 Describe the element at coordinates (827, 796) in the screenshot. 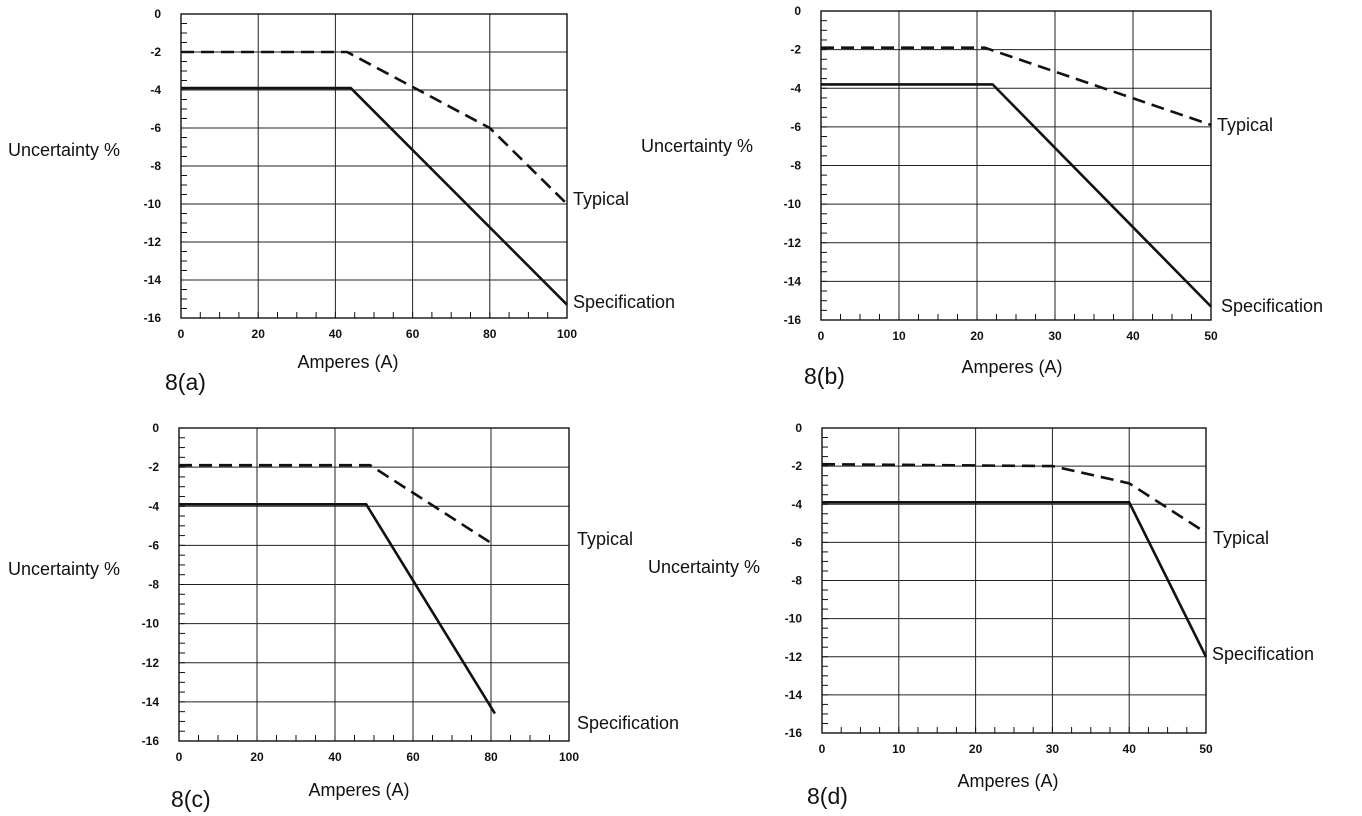

I see `panel-label: 8(d)` at that location.